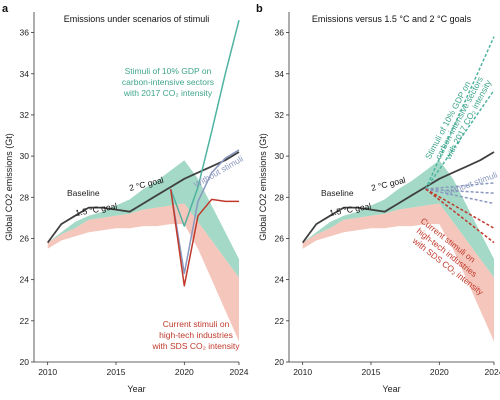  I want to click on panel-letter: b, so click(259, 9).